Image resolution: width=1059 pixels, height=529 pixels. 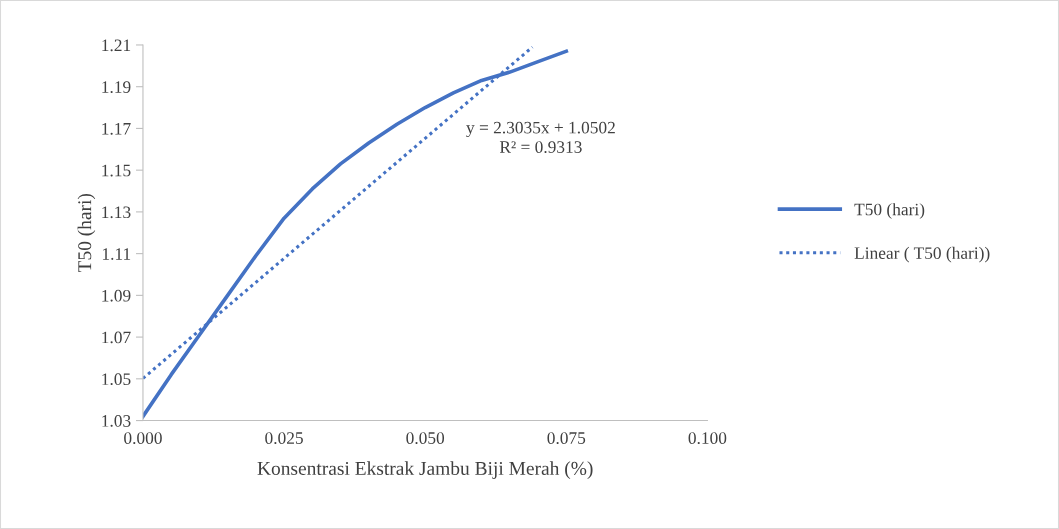 What do you see at coordinates (540, 137) in the screenshot?
I see `annotation: y = 2.3035x + 1.0502 R² = 0.9313` at bounding box center [540, 137].